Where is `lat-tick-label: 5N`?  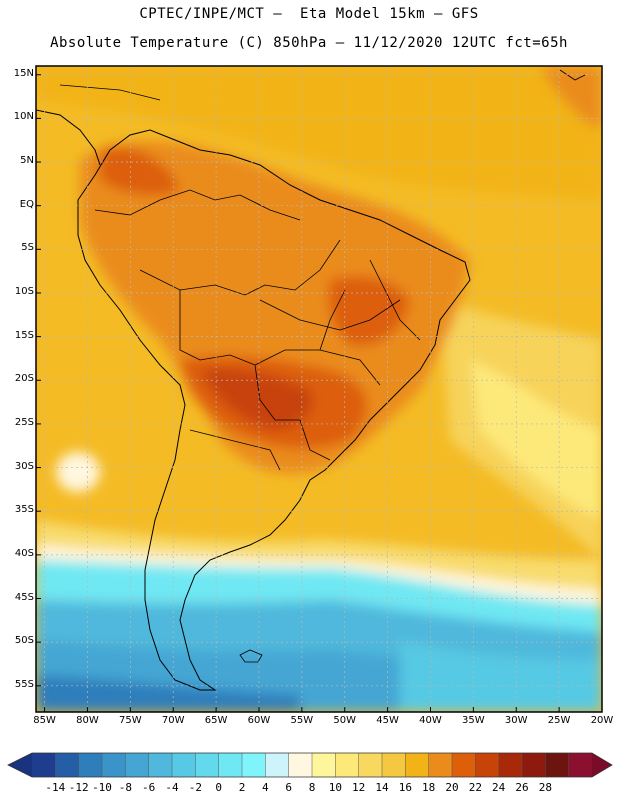 lat-tick-label: 5N is located at coordinates (27, 161).